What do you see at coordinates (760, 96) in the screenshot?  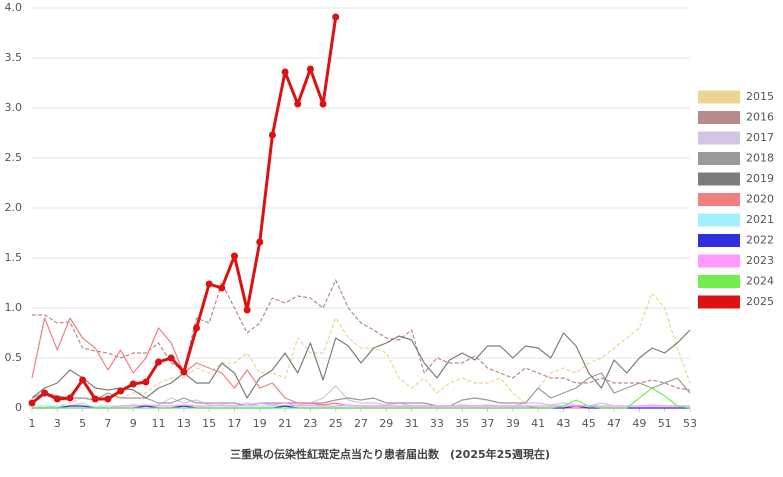 I see `legend-label: 2015` at bounding box center [760, 96].